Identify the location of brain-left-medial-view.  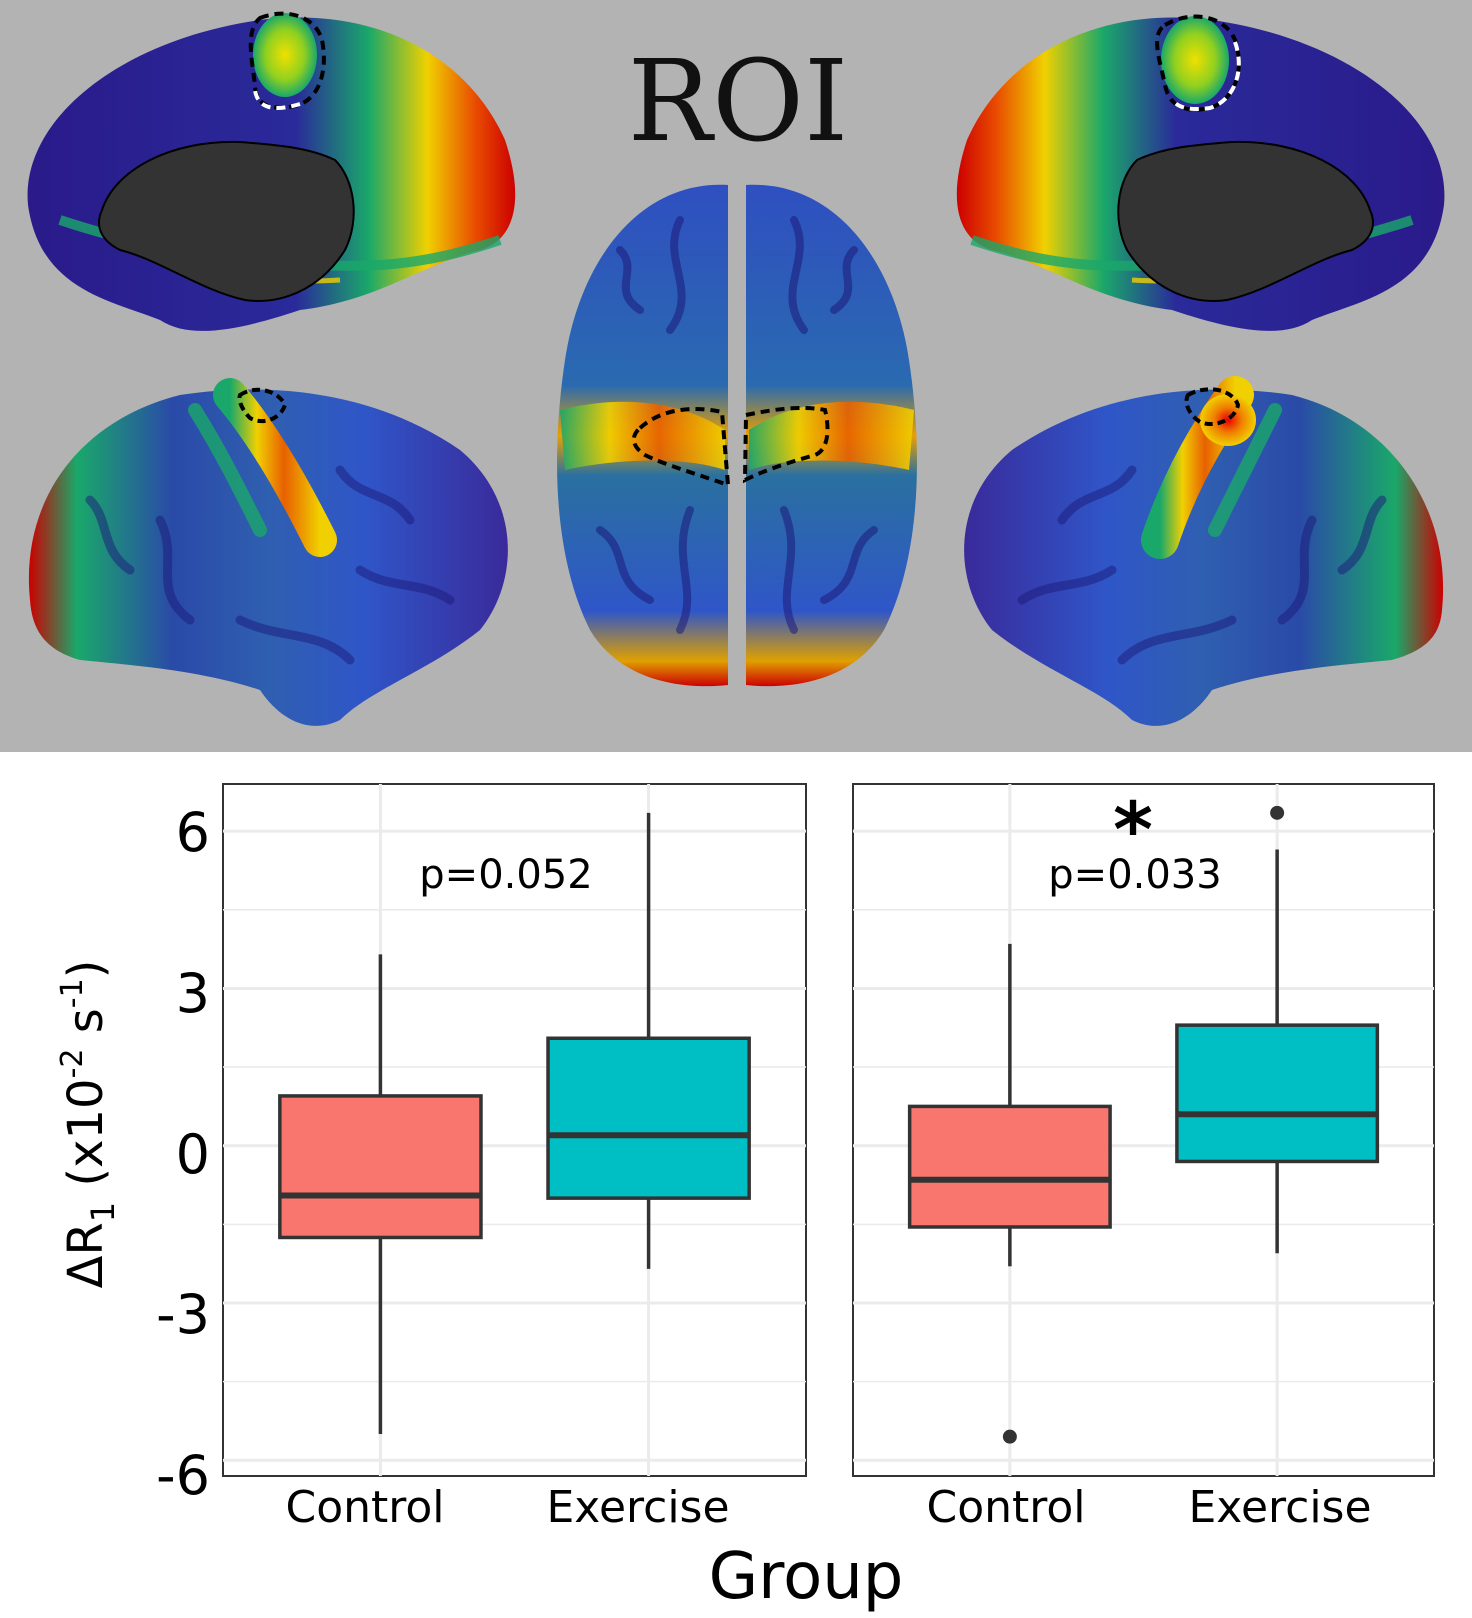
(271, 171).